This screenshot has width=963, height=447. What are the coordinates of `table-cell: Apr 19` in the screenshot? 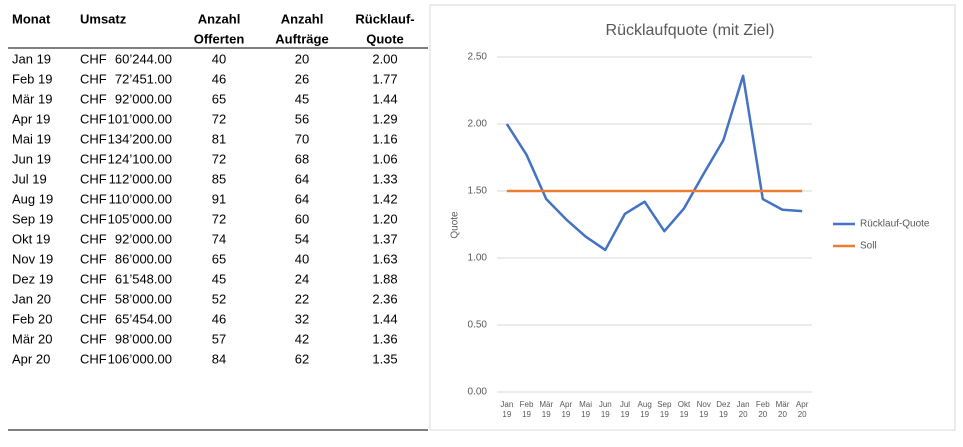 It's located at (31, 118).